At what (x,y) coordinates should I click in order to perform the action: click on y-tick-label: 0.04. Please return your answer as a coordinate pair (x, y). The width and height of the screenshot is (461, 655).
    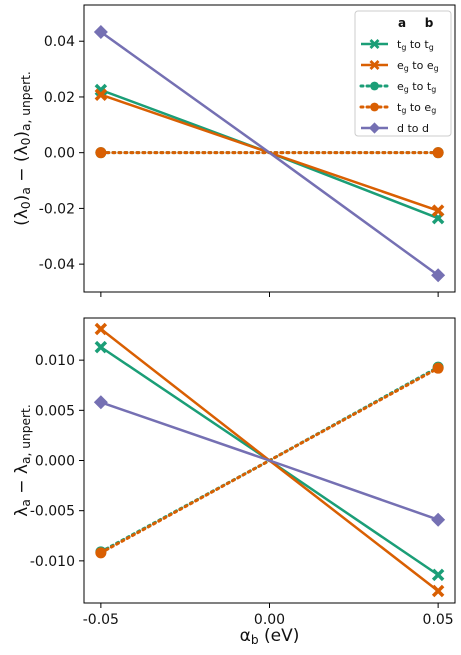
    Looking at the image, I should click on (59, 42).